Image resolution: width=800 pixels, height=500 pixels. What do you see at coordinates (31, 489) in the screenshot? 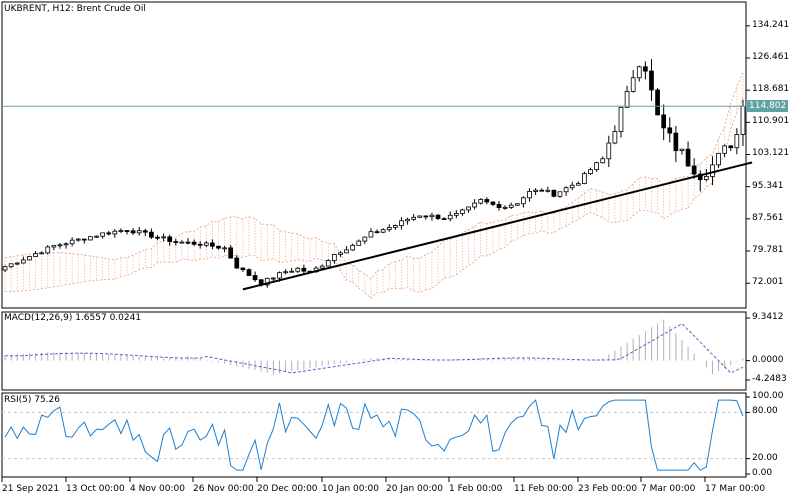
I see `time-axis-label: 21 Sep 2021` at bounding box center [31, 489].